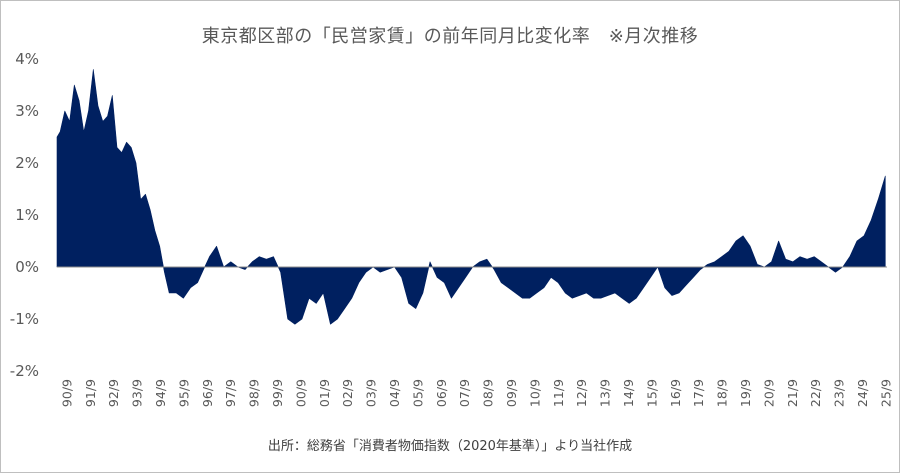  I want to click on x-tick-label: 96/9, so click(207, 393).